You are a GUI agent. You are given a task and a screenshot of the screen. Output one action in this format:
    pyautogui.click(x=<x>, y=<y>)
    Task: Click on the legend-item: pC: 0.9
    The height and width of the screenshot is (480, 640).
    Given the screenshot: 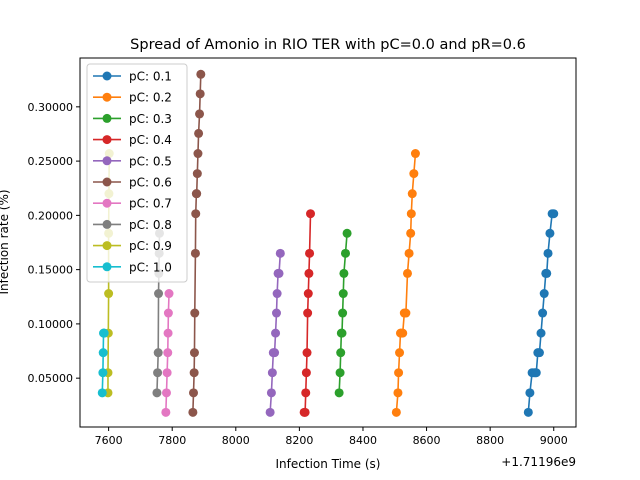 What is the action you would take?
    pyautogui.click(x=132, y=246)
    